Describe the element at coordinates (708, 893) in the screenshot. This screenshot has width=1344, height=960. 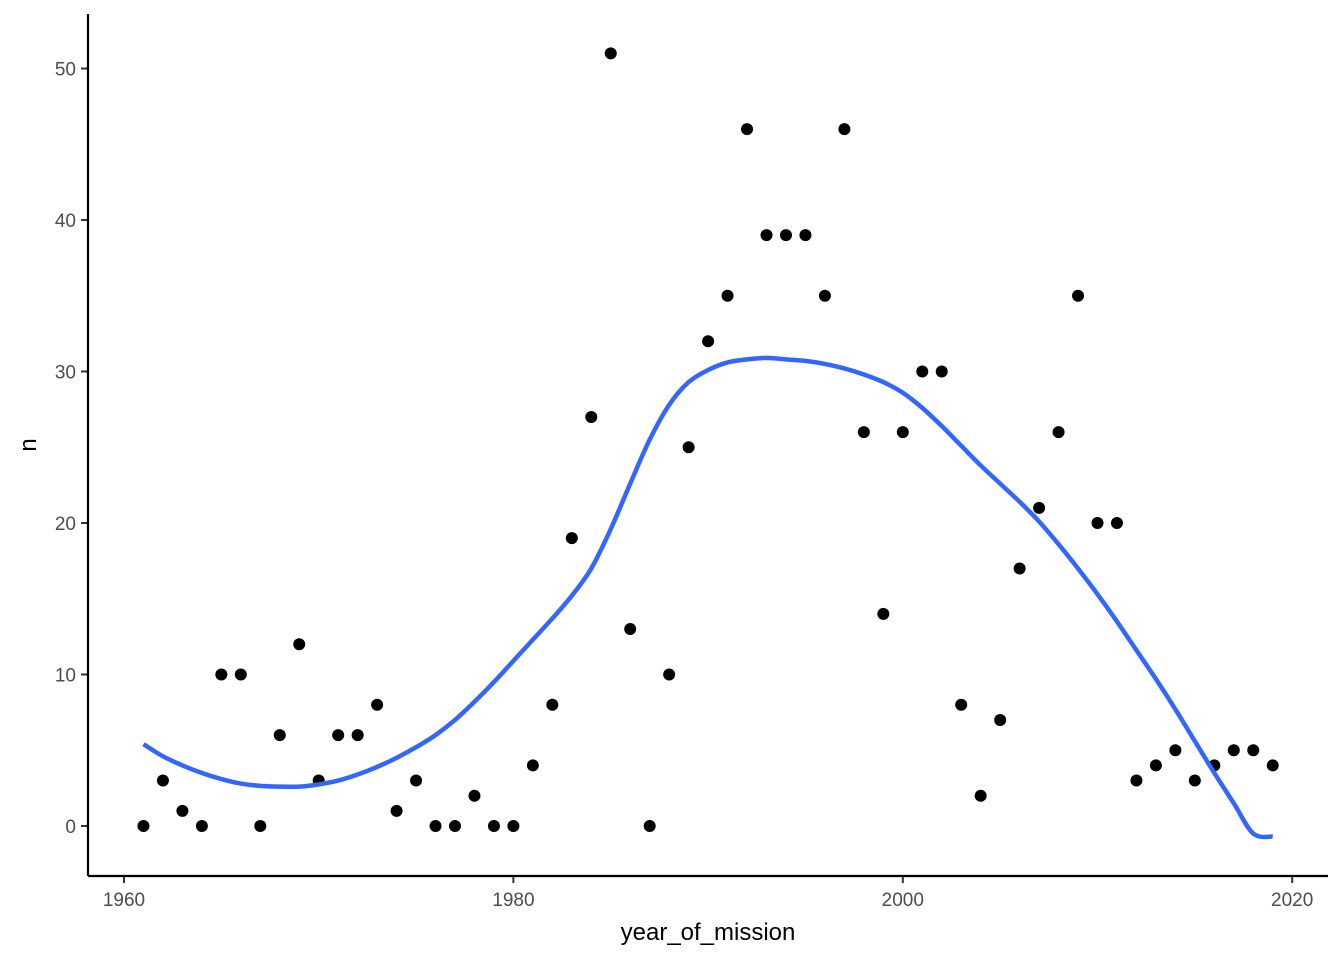
I see `x-axis-ticks: 1960 1980 2000 2020` at that location.